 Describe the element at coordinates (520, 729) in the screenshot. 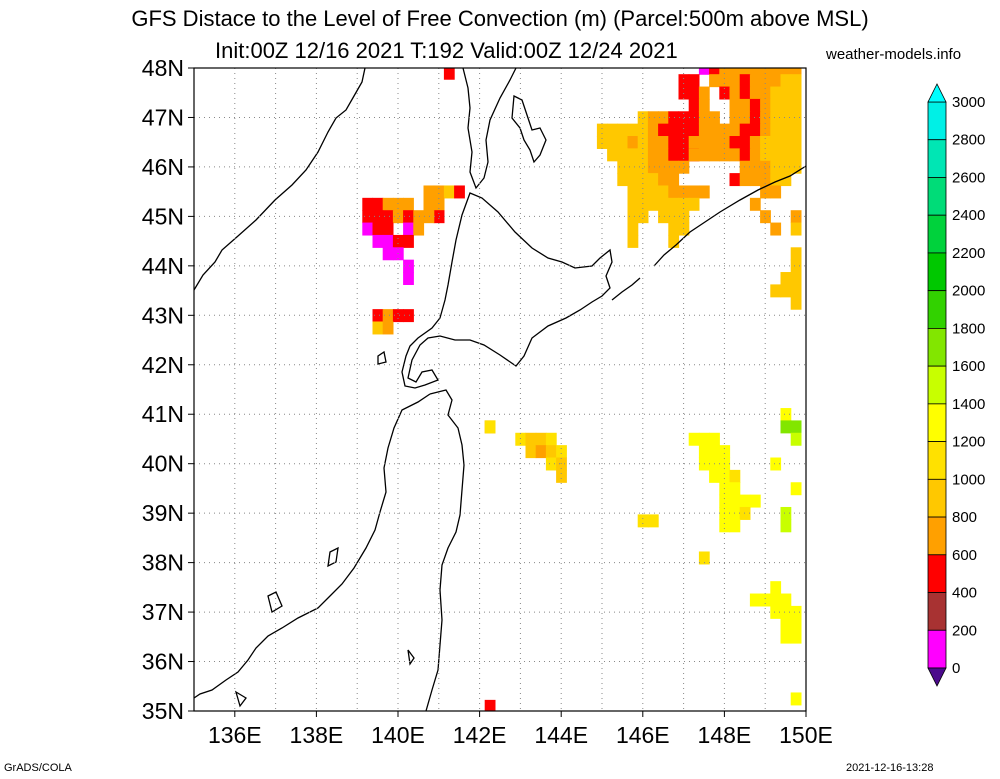

I see `longitude-axis: 136E 138E 140E 142E 144E 146E 148E 150E` at that location.